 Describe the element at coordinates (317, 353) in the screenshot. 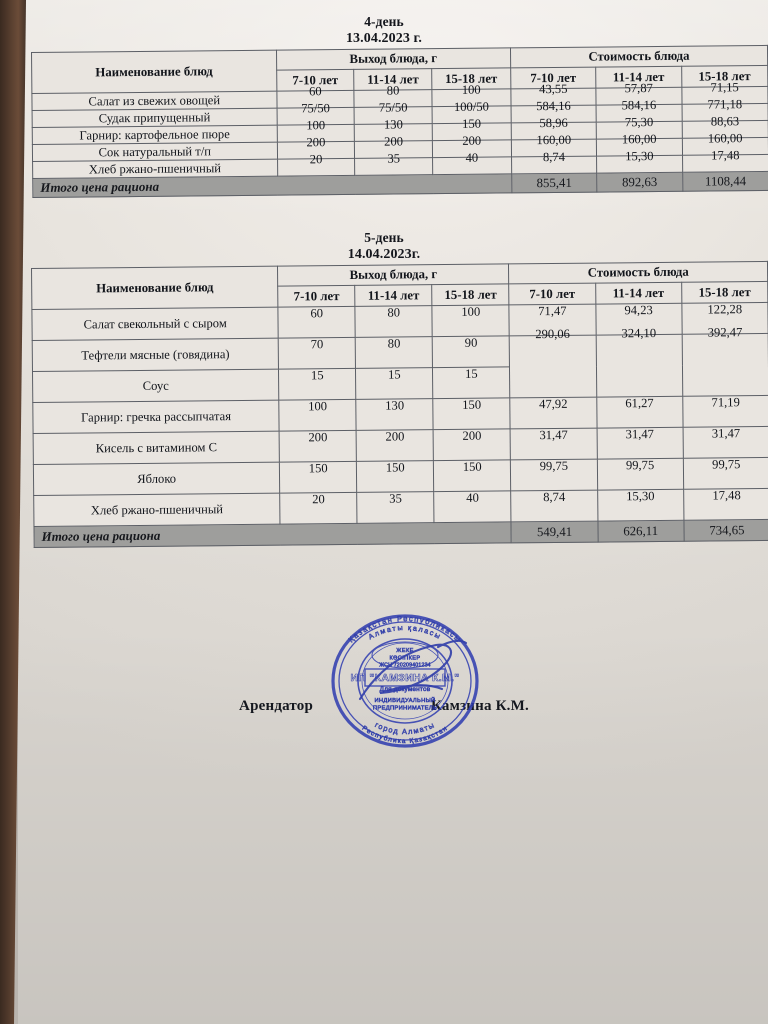

I see `cell-yield-age-0: 70` at that location.